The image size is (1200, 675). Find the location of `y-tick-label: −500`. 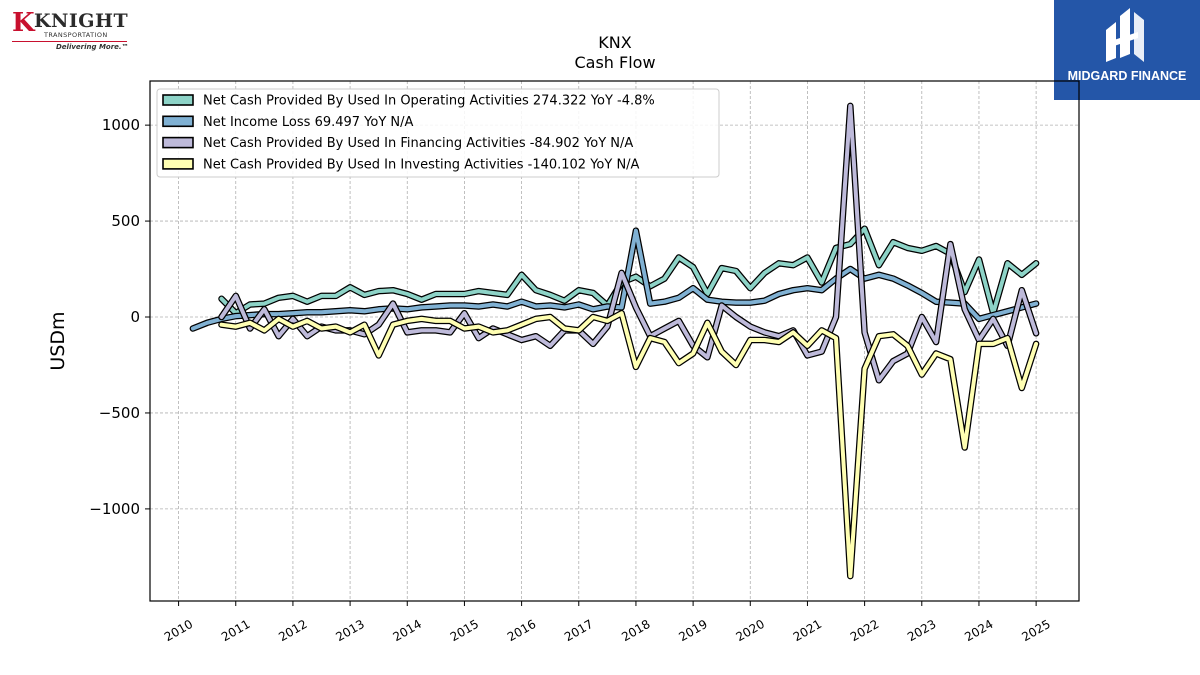

y-tick-label: −500 is located at coordinates (119, 413).